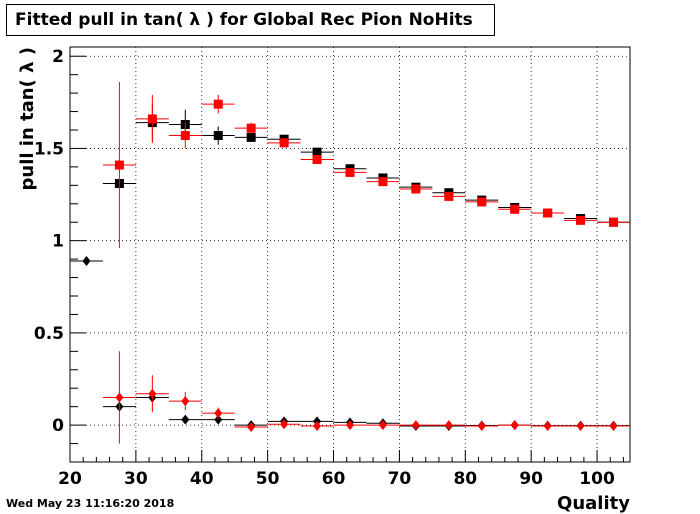 This screenshot has height=514, width=700. I want to click on y-tick-labels: 0 0.5 1 1.5 2, so click(49, 241).